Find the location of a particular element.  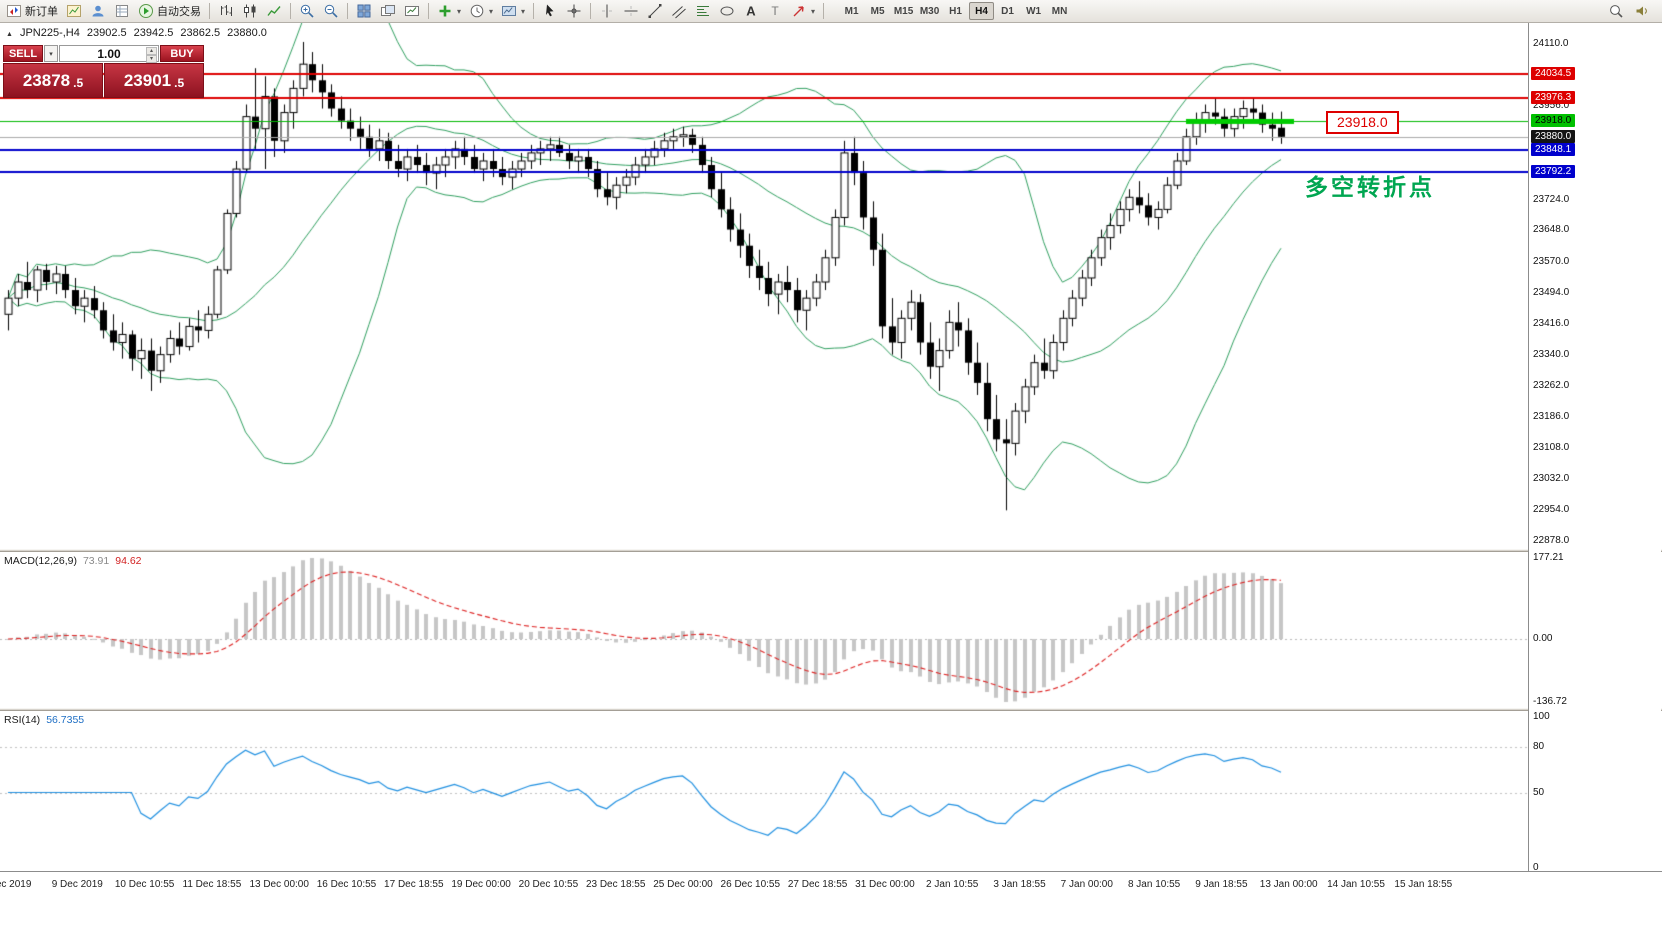

new-order-button-label: 新订单 is located at coordinates (41, 12).